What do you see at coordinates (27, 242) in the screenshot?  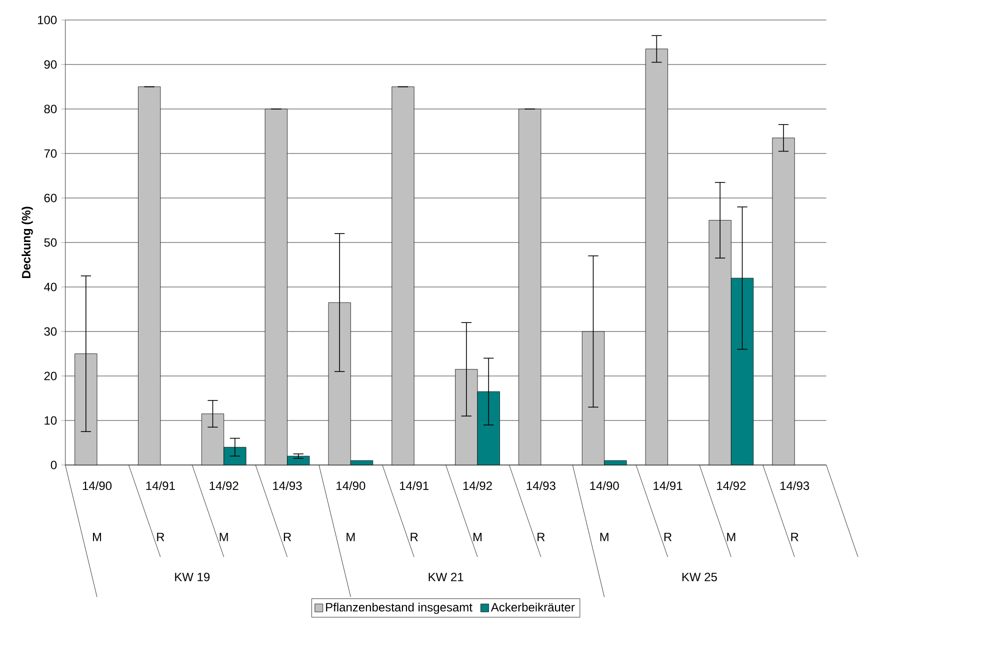 I see `y-axis-title: Deckung (%)` at bounding box center [27, 242].